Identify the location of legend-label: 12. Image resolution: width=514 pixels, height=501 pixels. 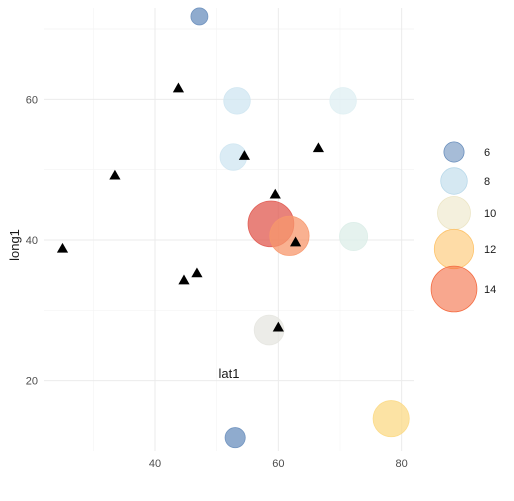
(490, 250).